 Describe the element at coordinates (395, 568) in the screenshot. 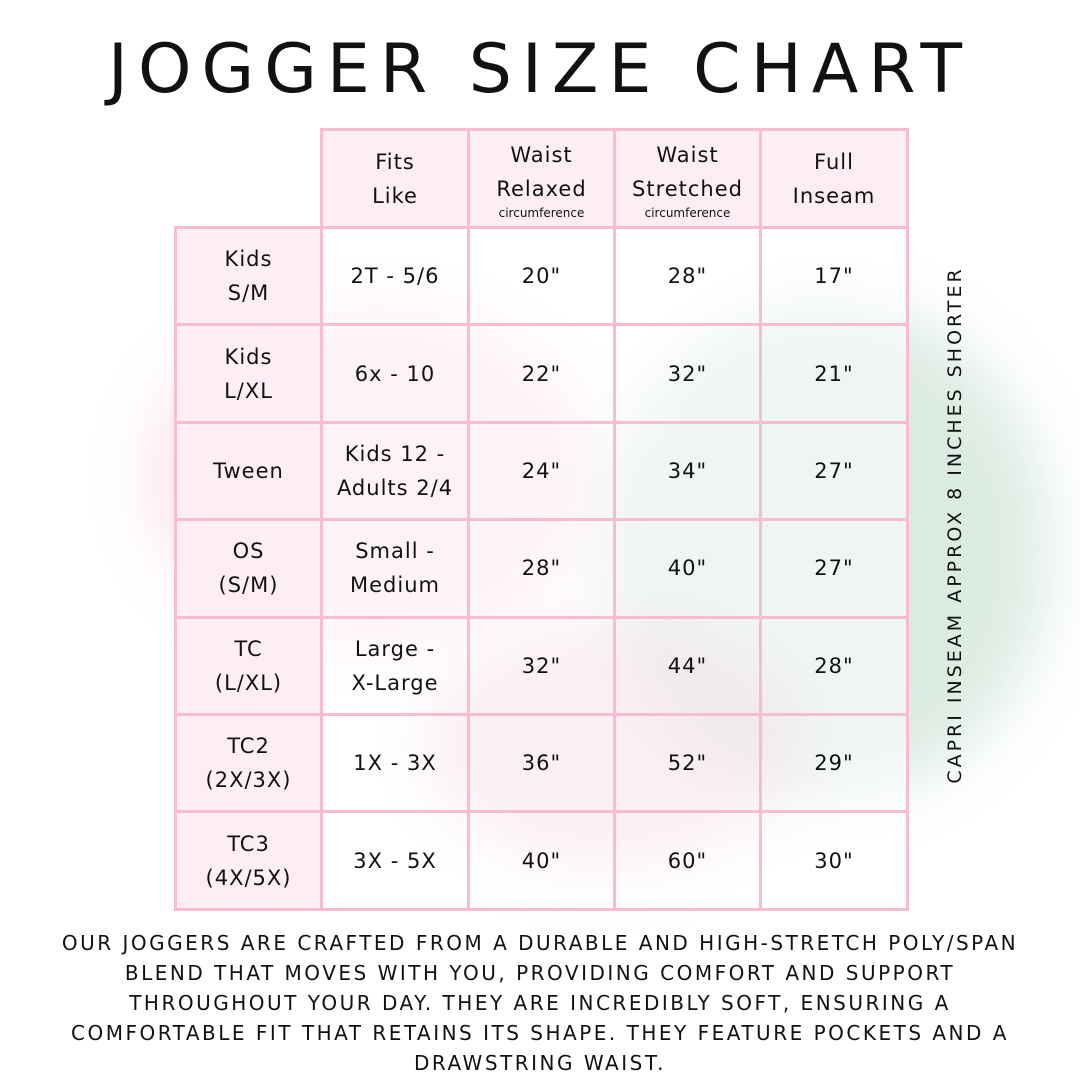

I see `fits-like-cell: Small - Medium` at that location.